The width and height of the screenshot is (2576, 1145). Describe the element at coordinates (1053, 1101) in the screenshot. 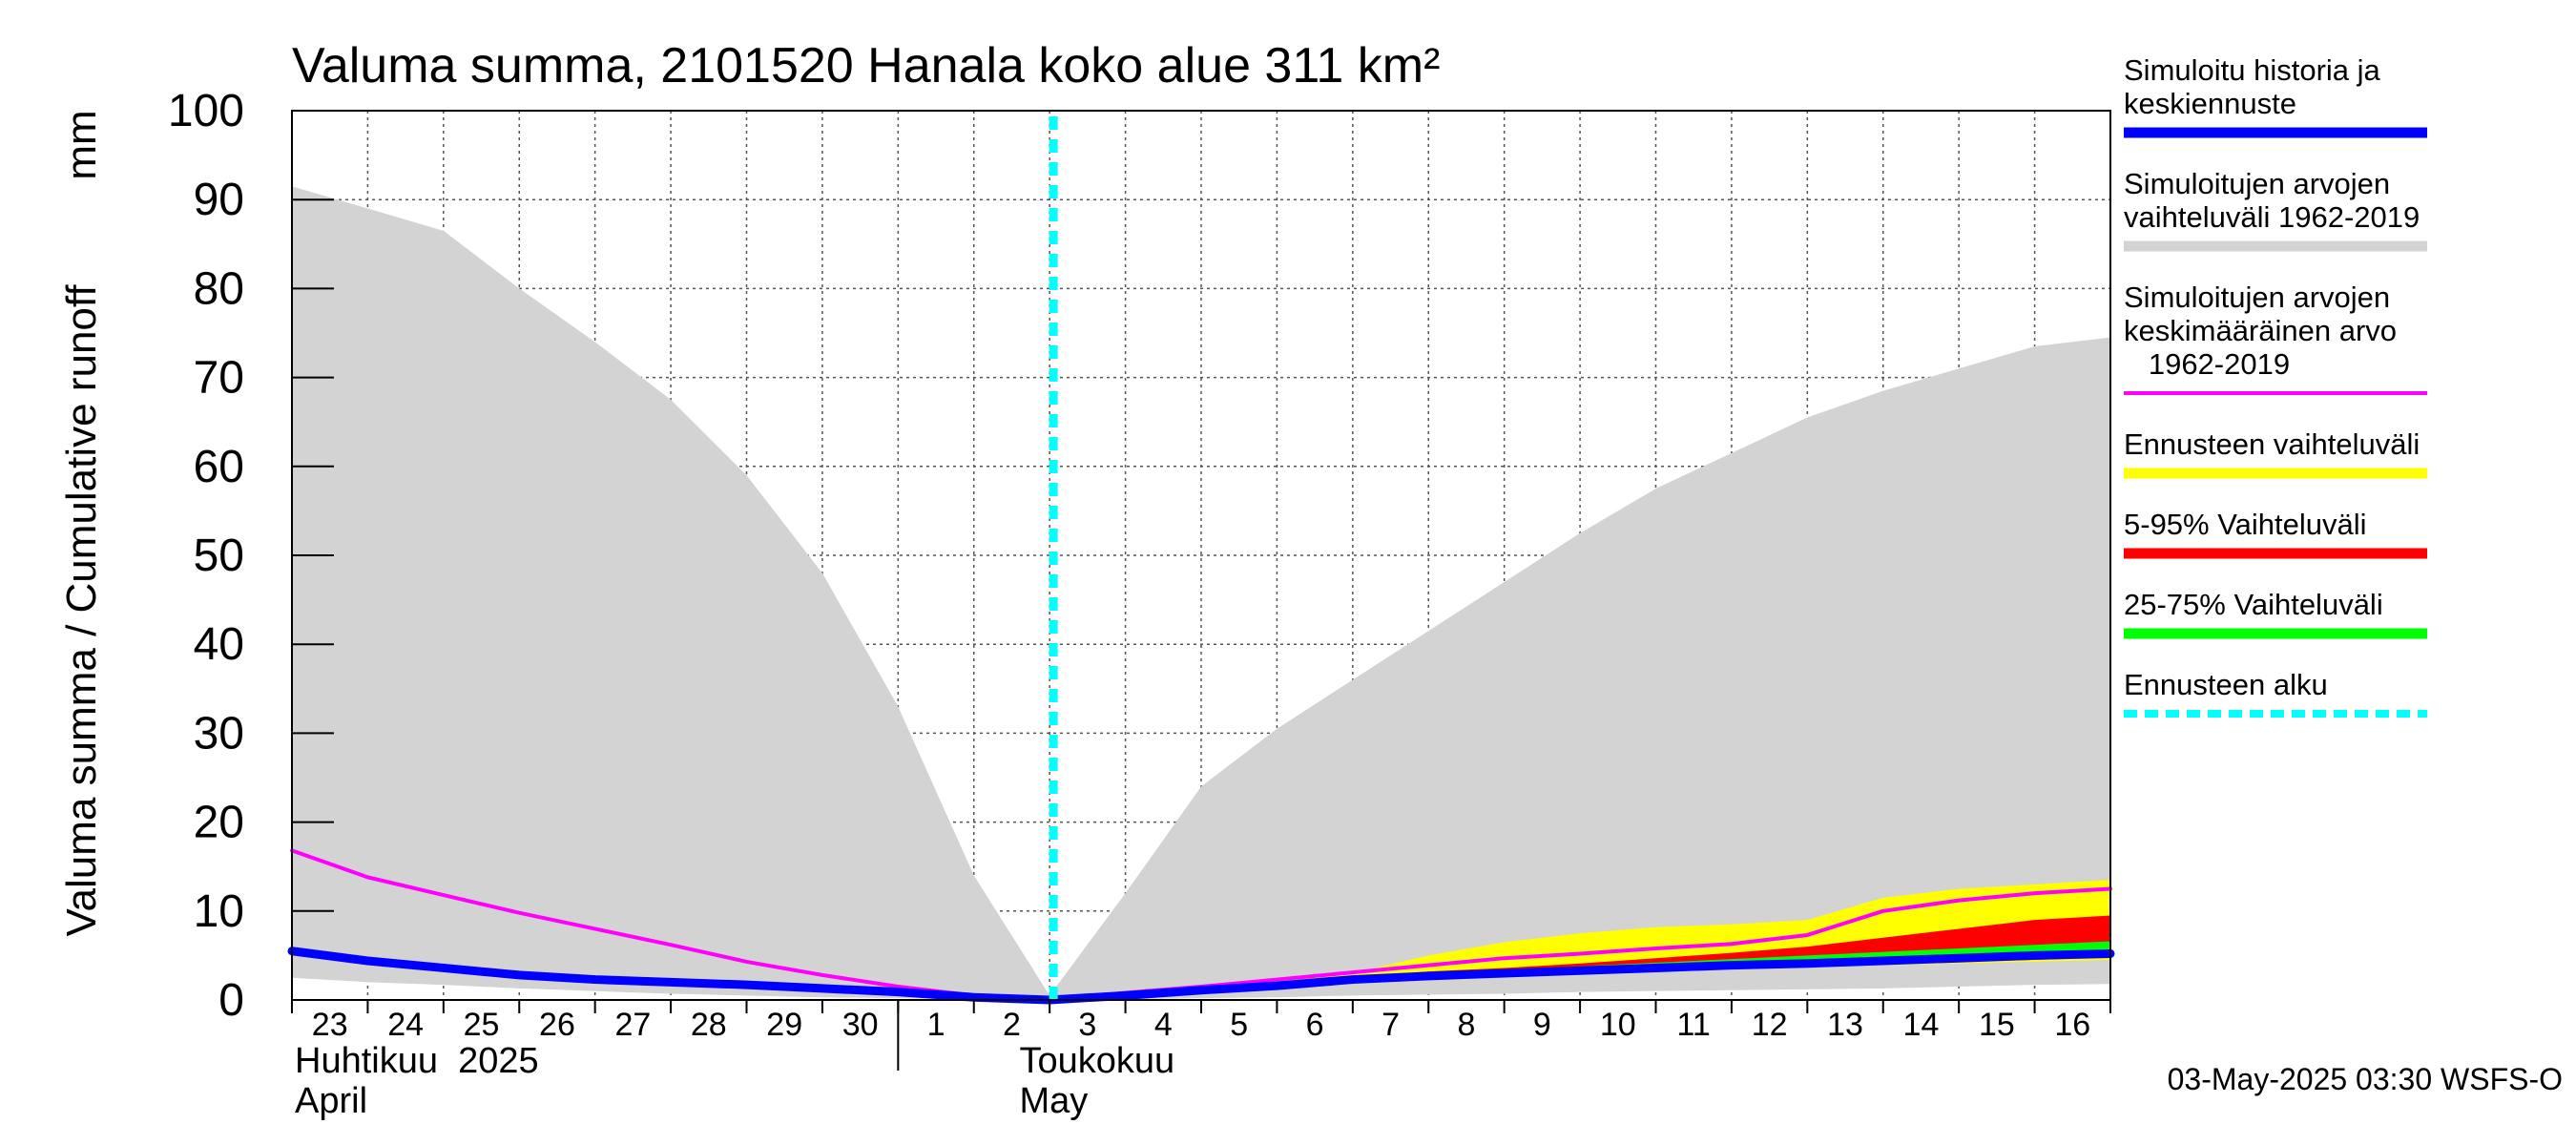

I see `month-label-en: May` at that location.